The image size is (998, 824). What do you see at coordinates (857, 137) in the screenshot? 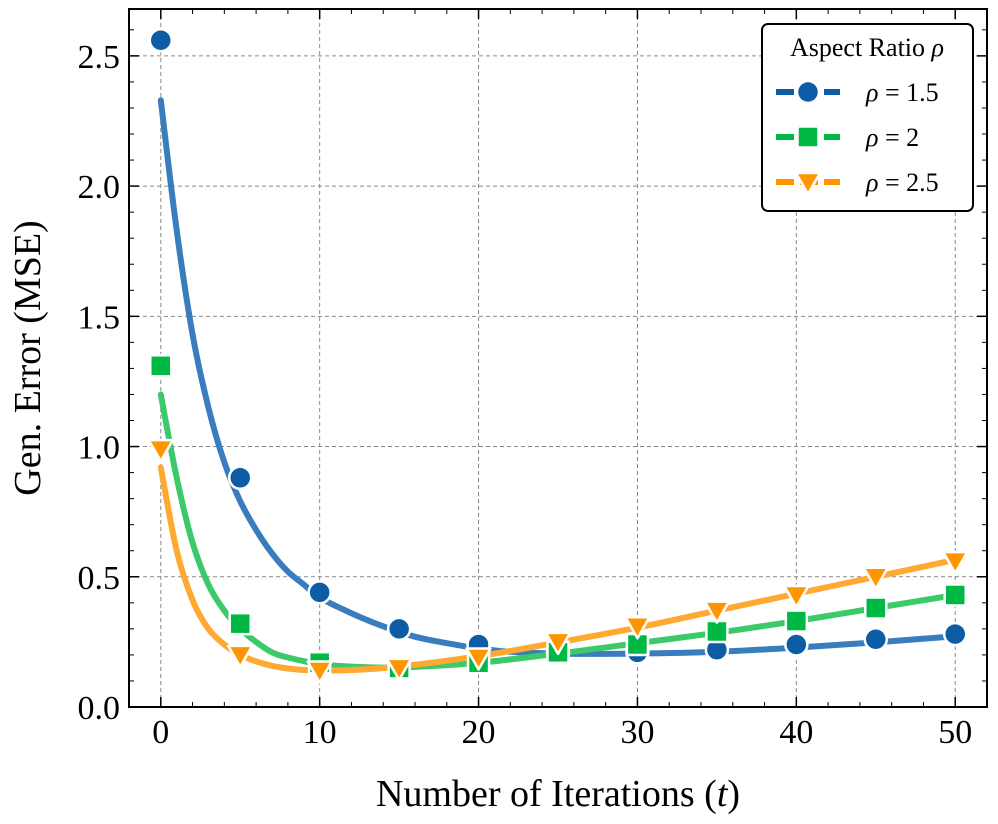
I see `legend-entries: ρ = 1.5 ρ = 2 ρ = 2.5` at bounding box center [857, 137].